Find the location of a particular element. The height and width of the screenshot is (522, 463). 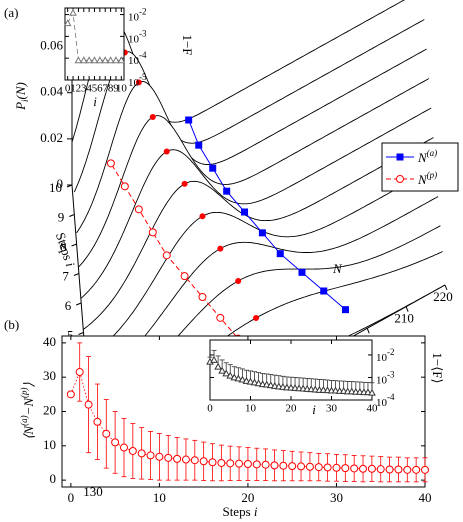

y-tick-label: 7 is located at coordinates (65, 275).